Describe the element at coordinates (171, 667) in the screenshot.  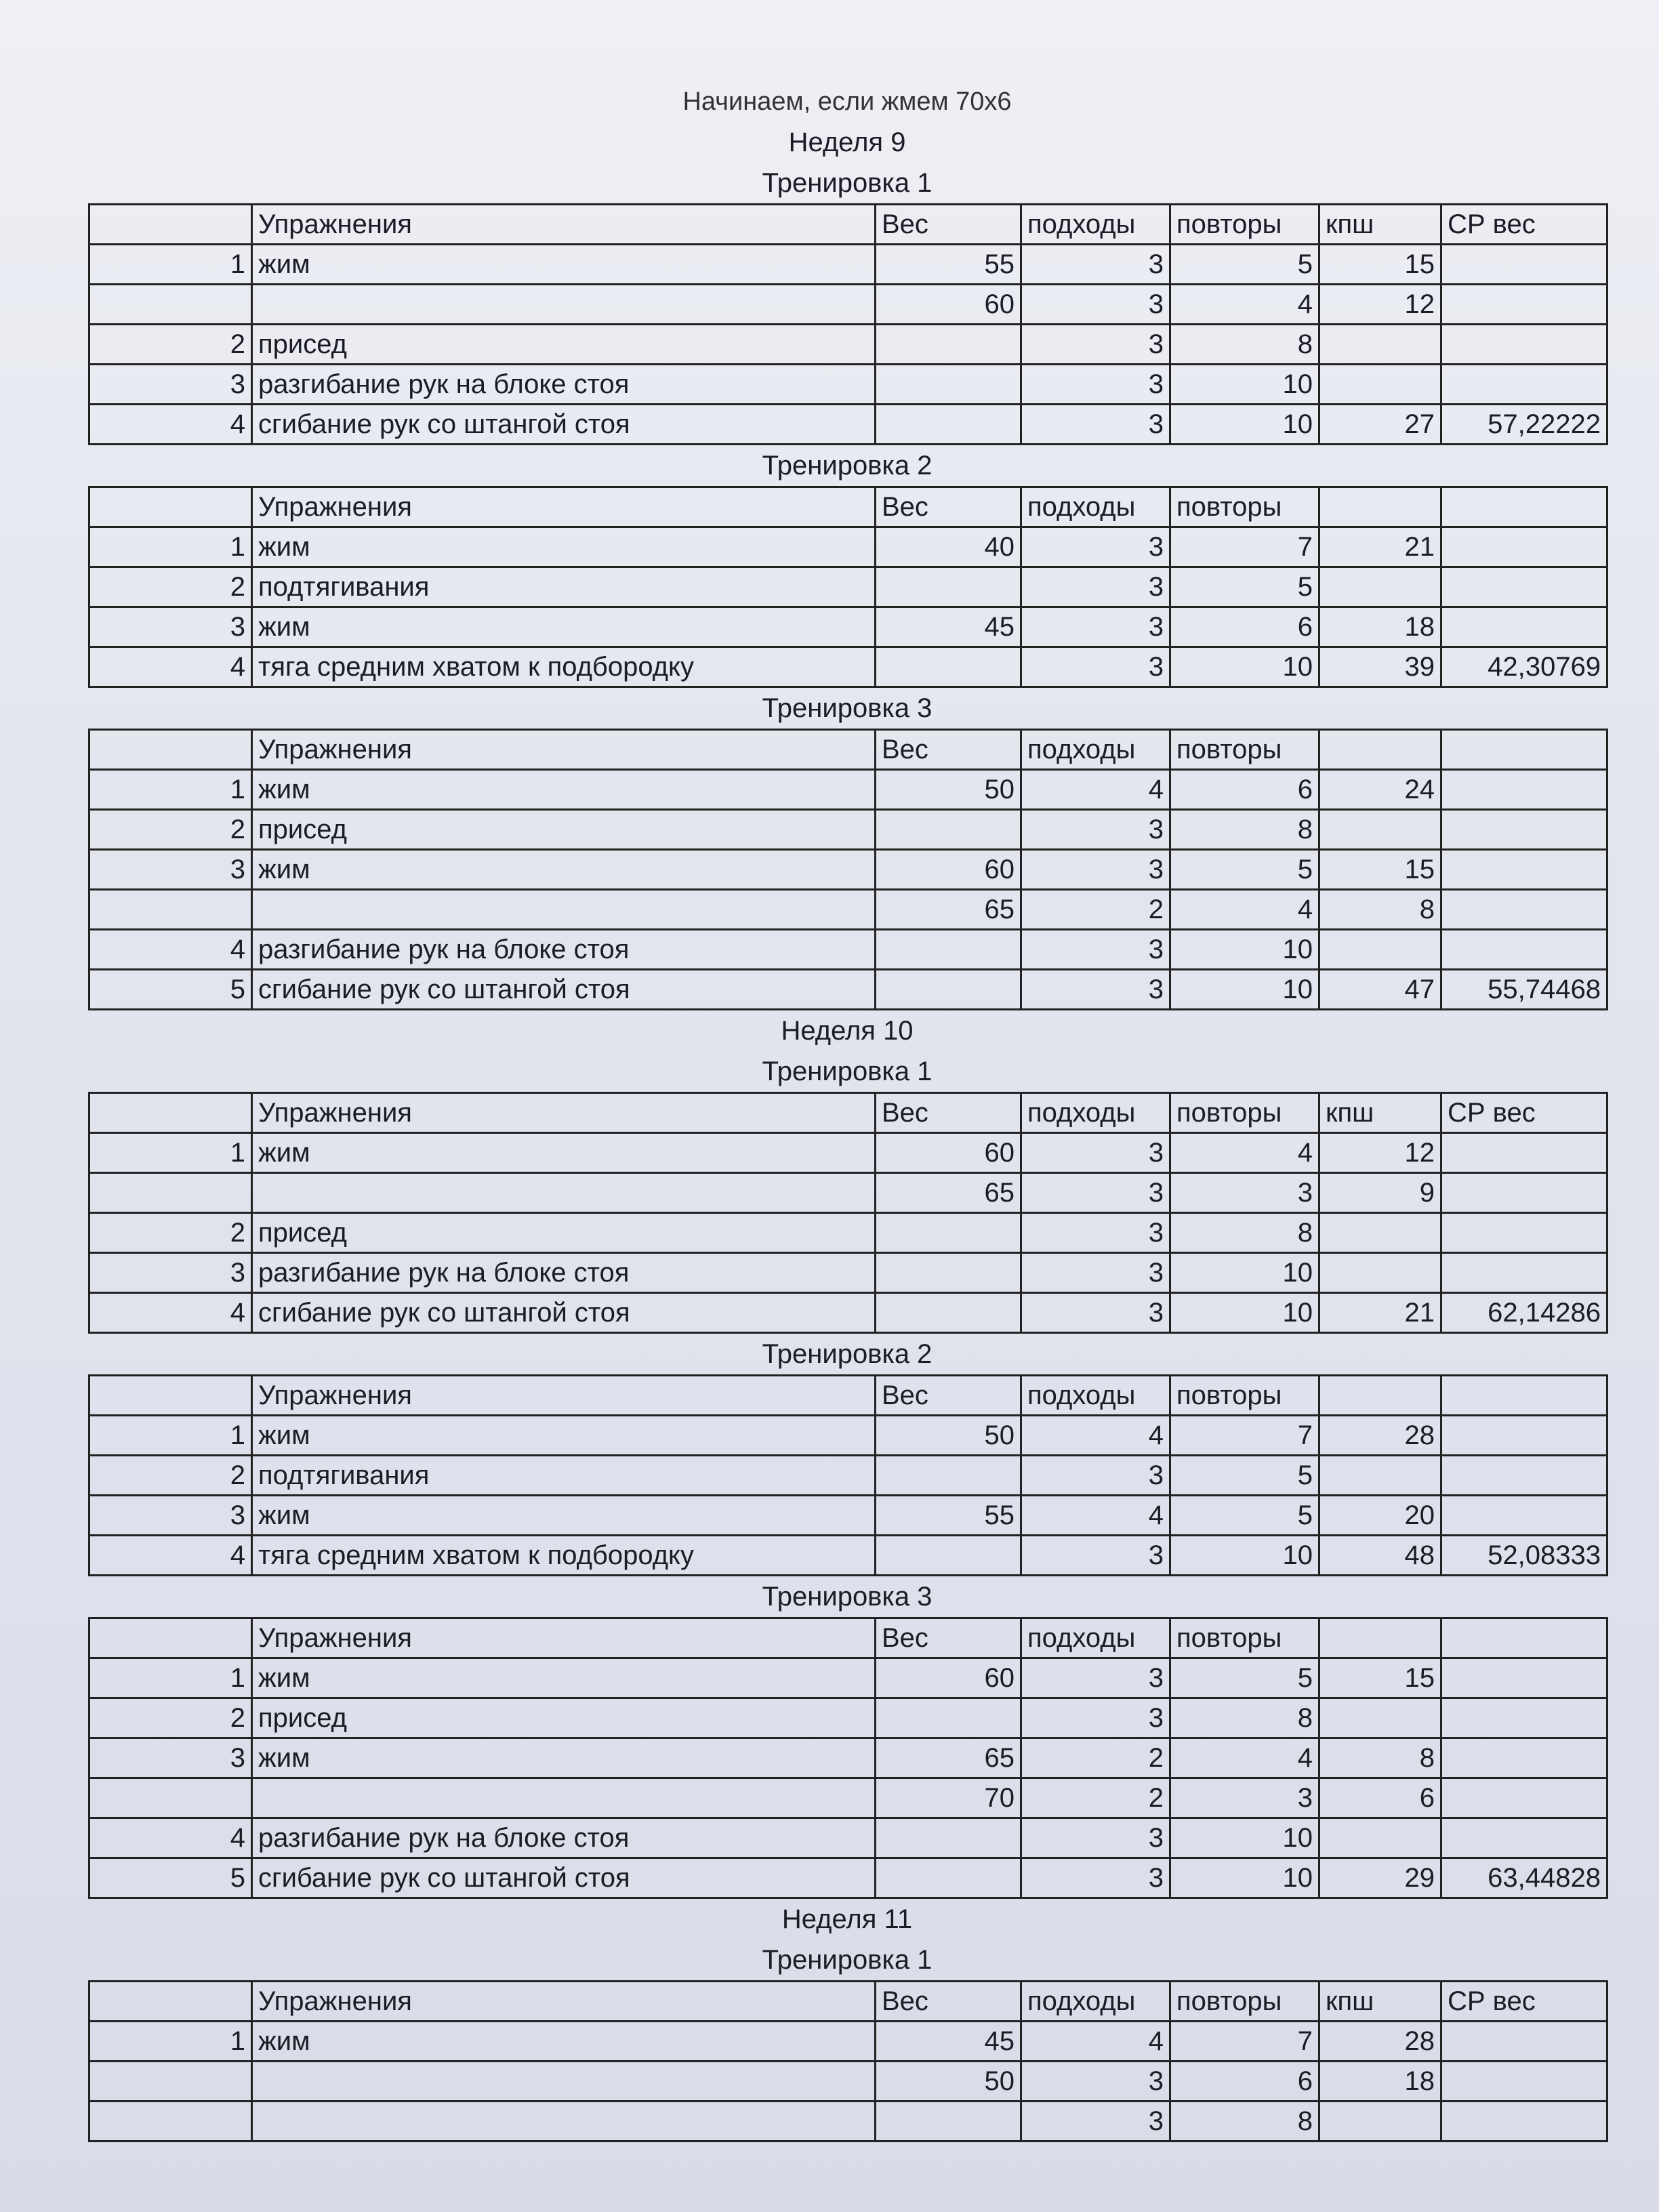
I see `cell-row-number: 4` at that location.